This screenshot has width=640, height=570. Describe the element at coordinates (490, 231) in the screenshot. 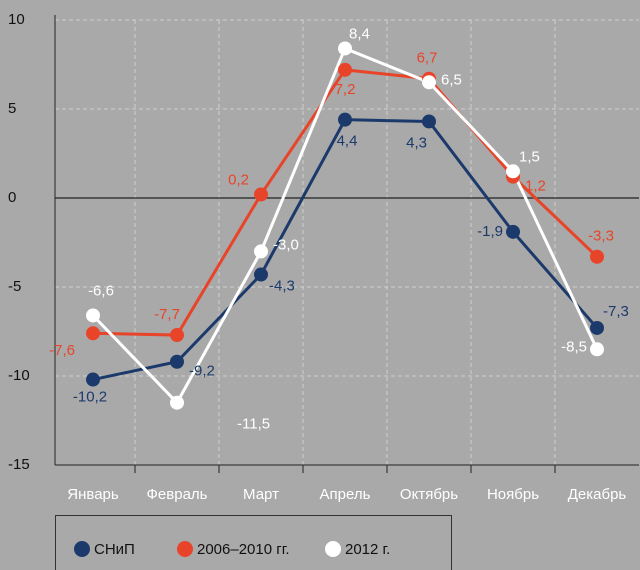

I see `value-label: -1,9` at that location.